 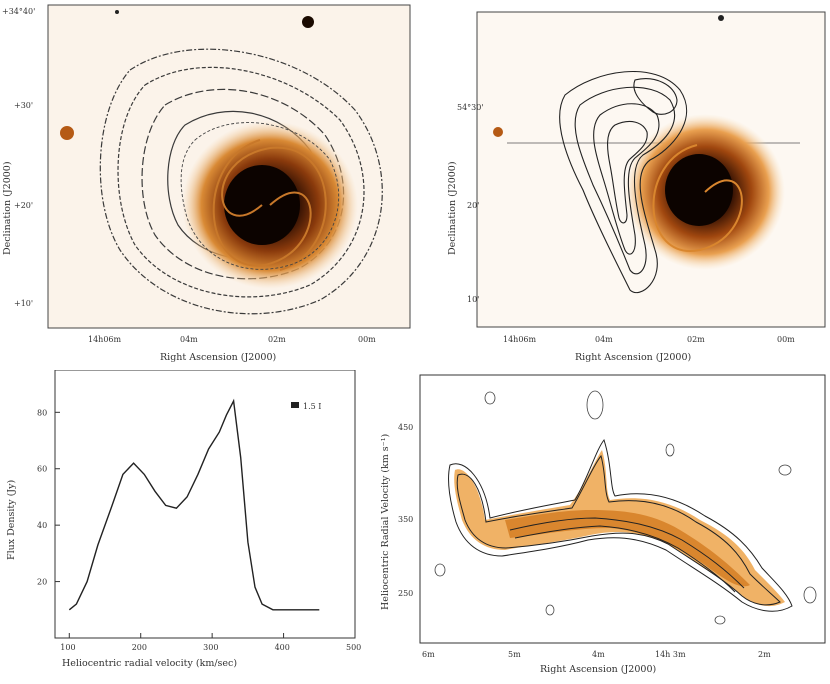 I want to click on spectrum-line, so click(x=194, y=504).